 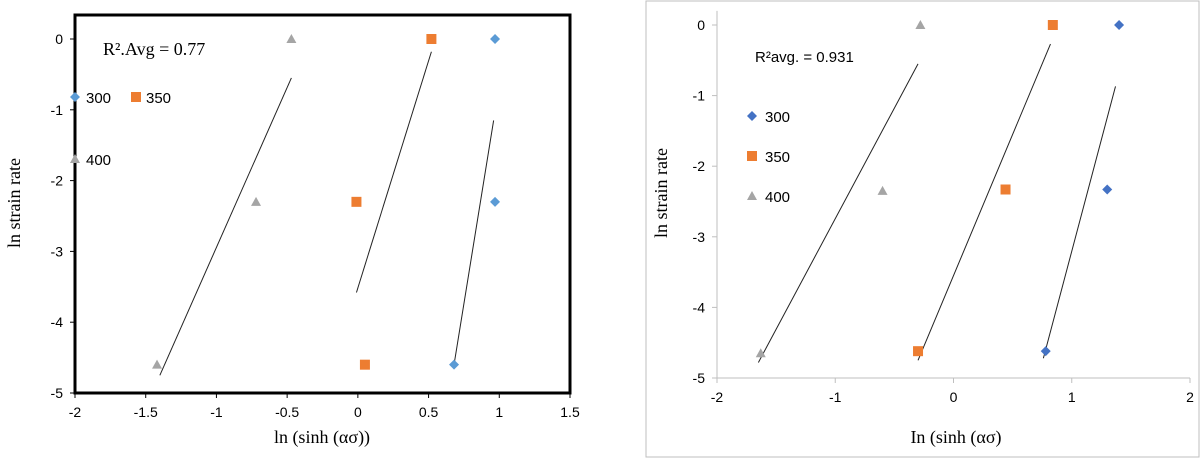 I want to click on right-legend-label-300: 300, so click(x=777, y=117).